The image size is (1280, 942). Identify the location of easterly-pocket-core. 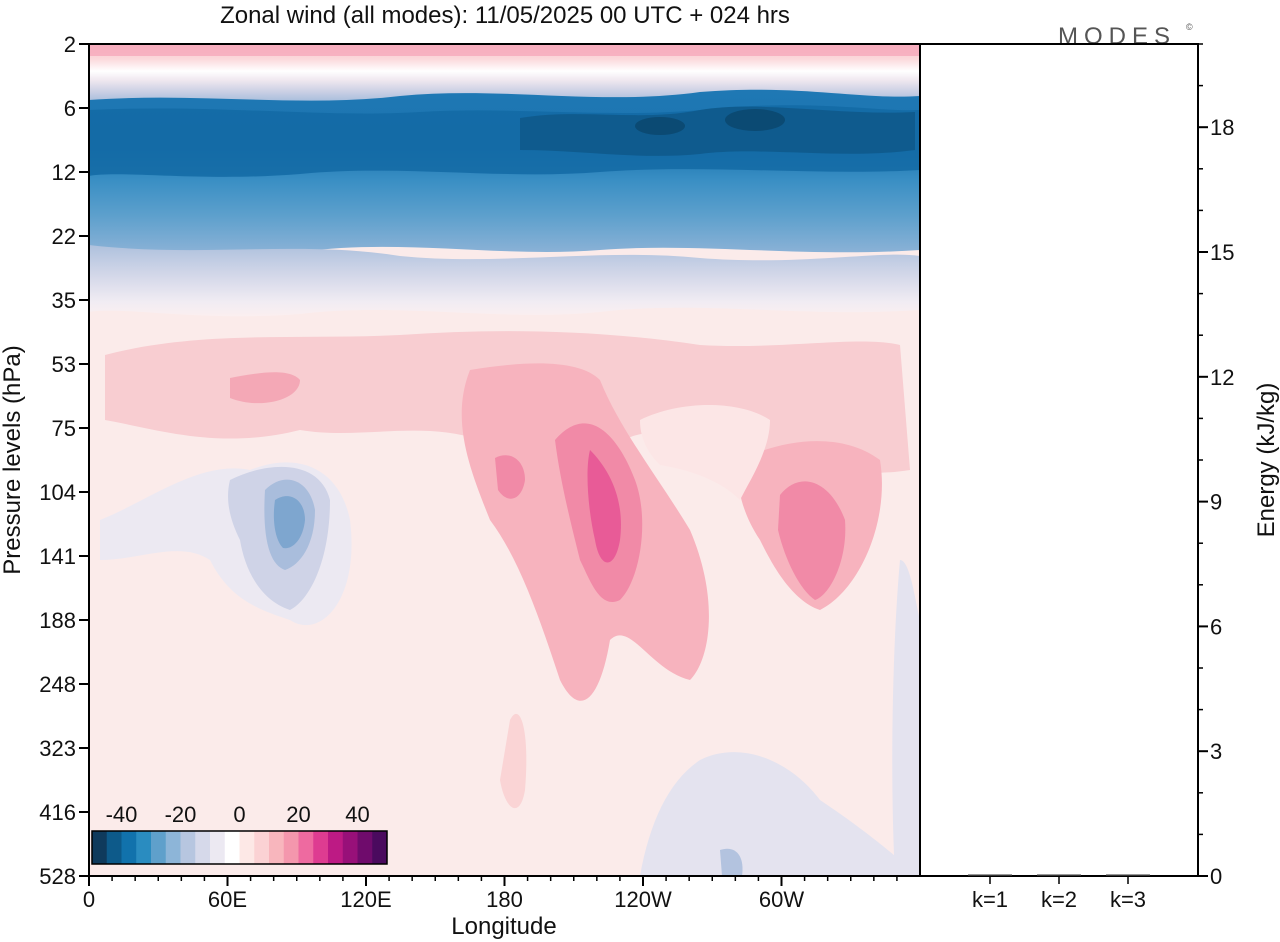
(289, 522).